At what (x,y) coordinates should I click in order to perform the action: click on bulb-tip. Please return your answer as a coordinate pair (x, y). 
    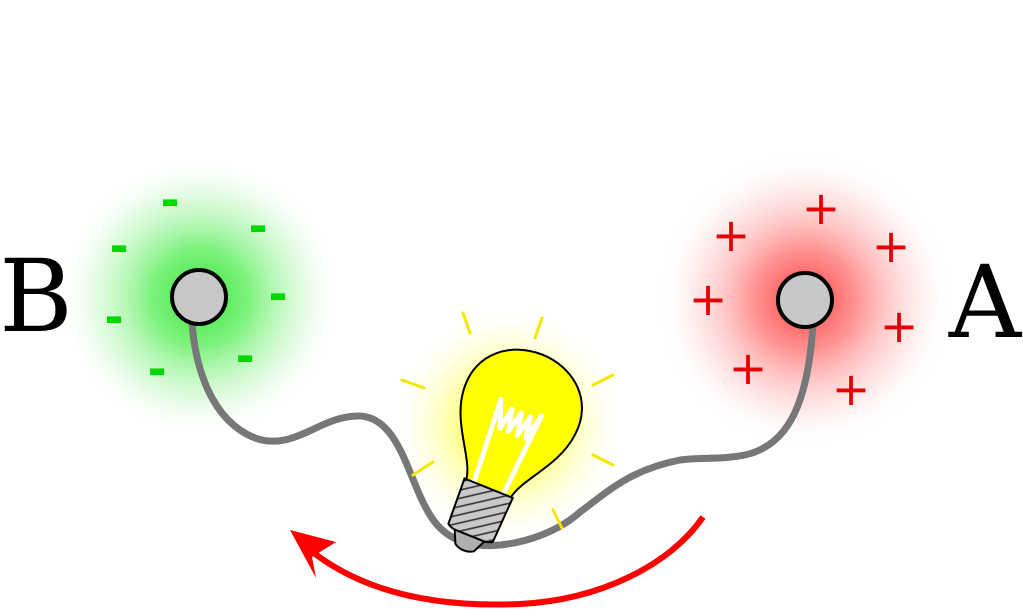
    Looking at the image, I should click on (470, 540).